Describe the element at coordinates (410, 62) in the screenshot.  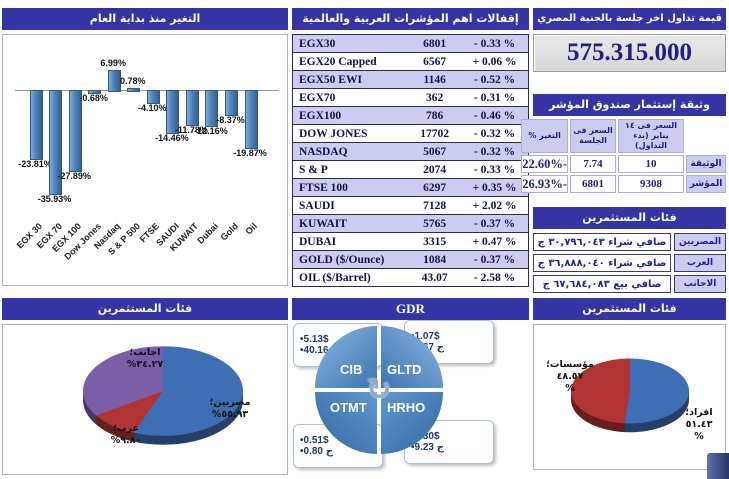
I see `table-row: EGX20 Capped 6567 + 0.06 %` at that location.